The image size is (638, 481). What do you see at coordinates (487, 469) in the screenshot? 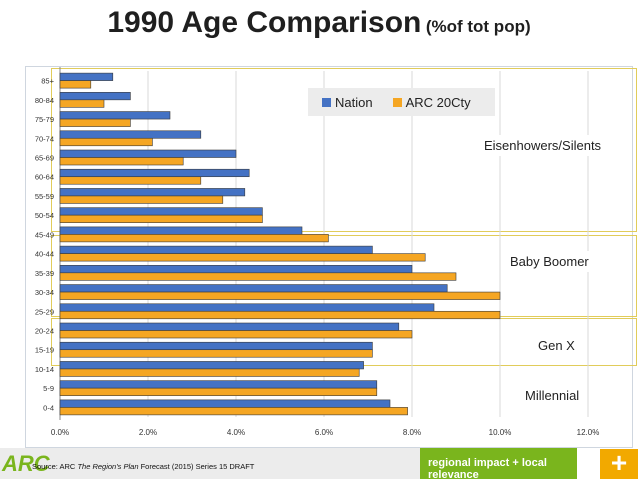
I see `tagline: regional impact + local relevance` at bounding box center [487, 469].